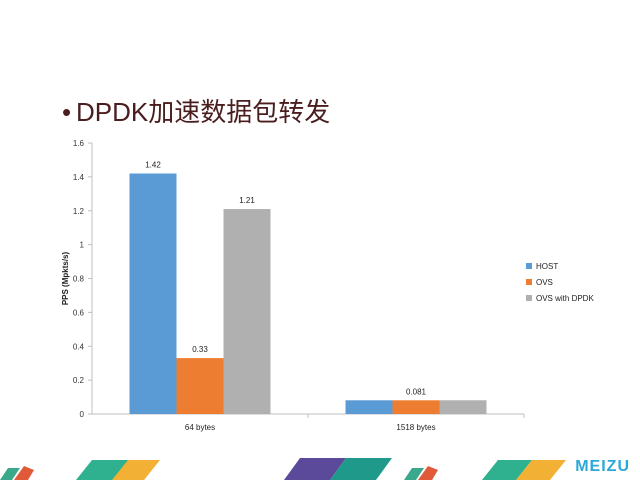  Describe the element at coordinates (82, 414) in the screenshot. I see `y-tick-label: 0` at that location.